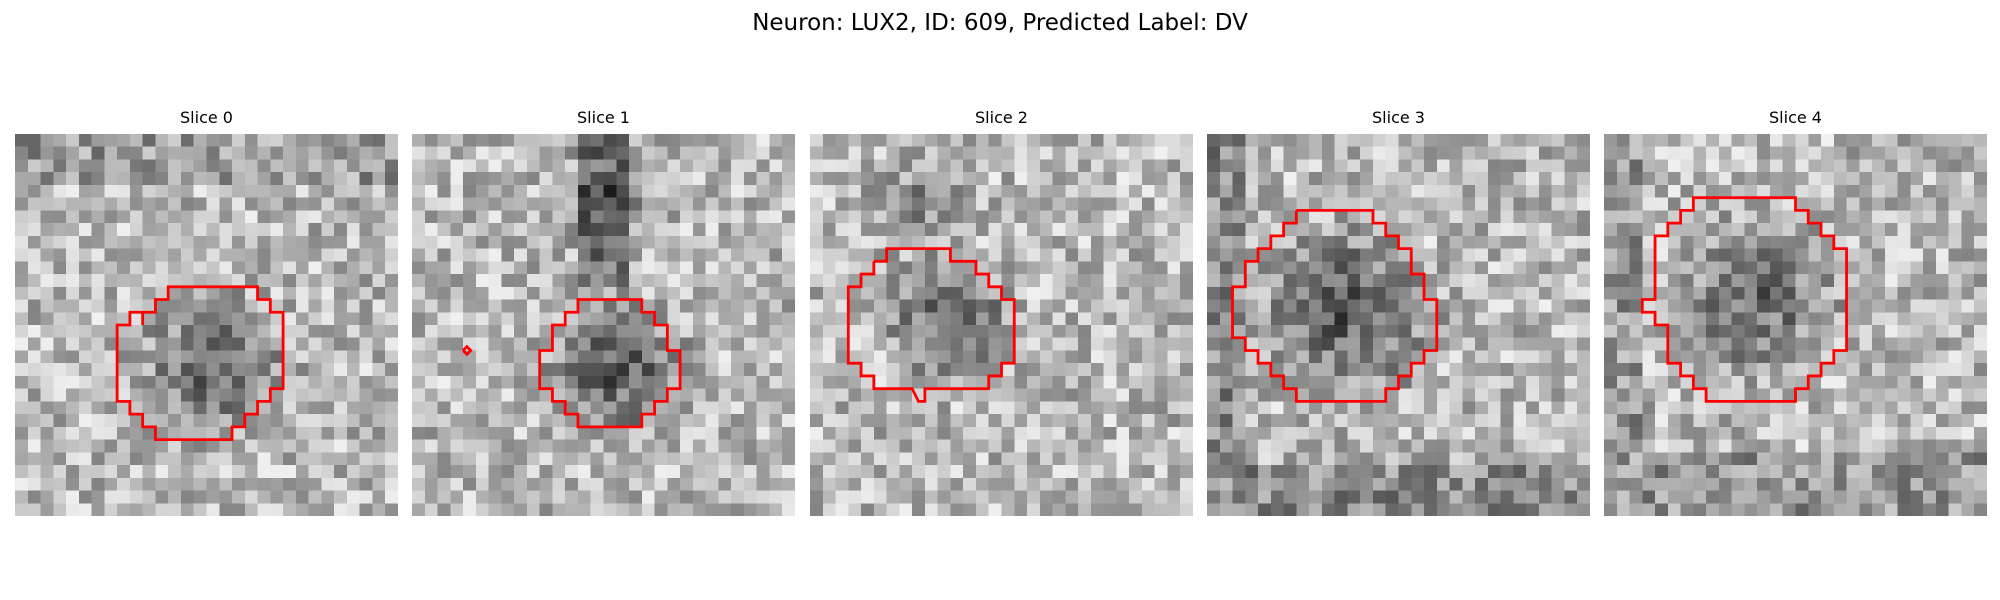 The image size is (2000, 600). What do you see at coordinates (1795, 117) in the screenshot?
I see `slice-title-4: Slice 4` at bounding box center [1795, 117].